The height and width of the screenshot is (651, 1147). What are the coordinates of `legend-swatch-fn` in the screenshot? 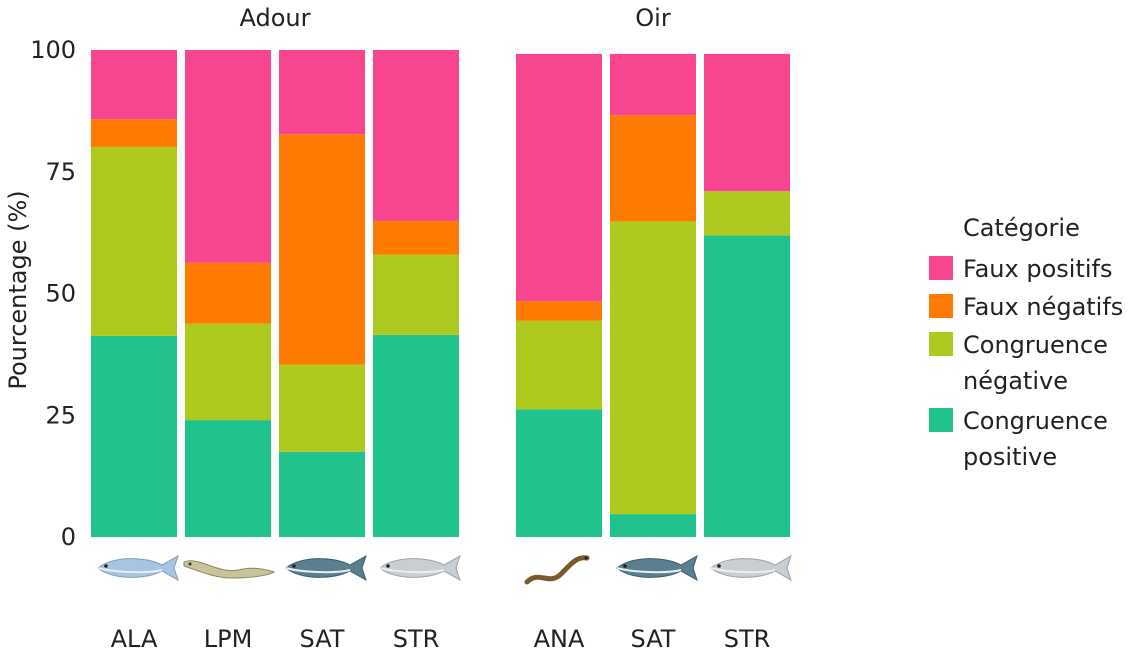 It's located at (941, 306).